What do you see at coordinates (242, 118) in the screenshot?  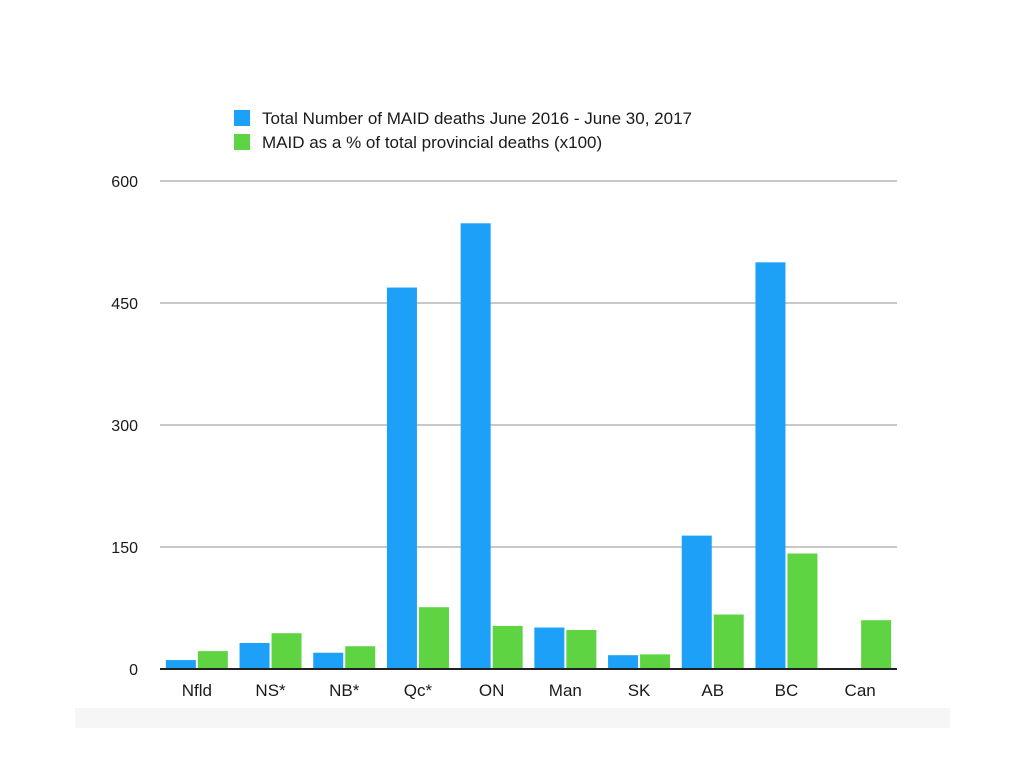 I see `legend-swatch-total` at bounding box center [242, 118].